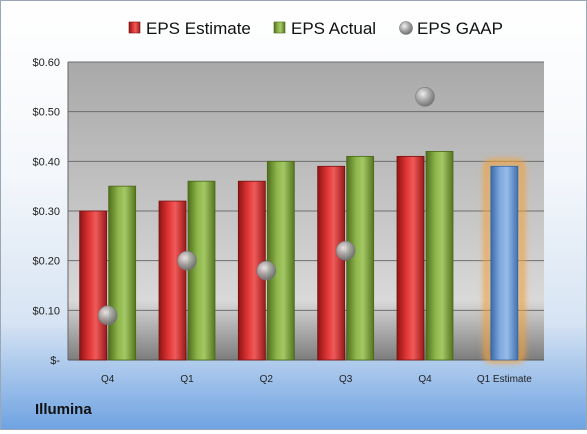  Describe the element at coordinates (46, 63) in the screenshot. I see `y-tick-label: $0.60` at that location.